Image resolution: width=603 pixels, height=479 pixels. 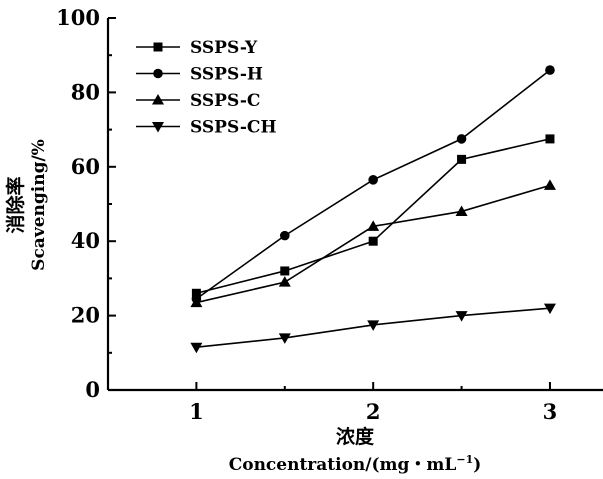 I want to click on legend-label: SSPS-Y, so click(x=224, y=48).